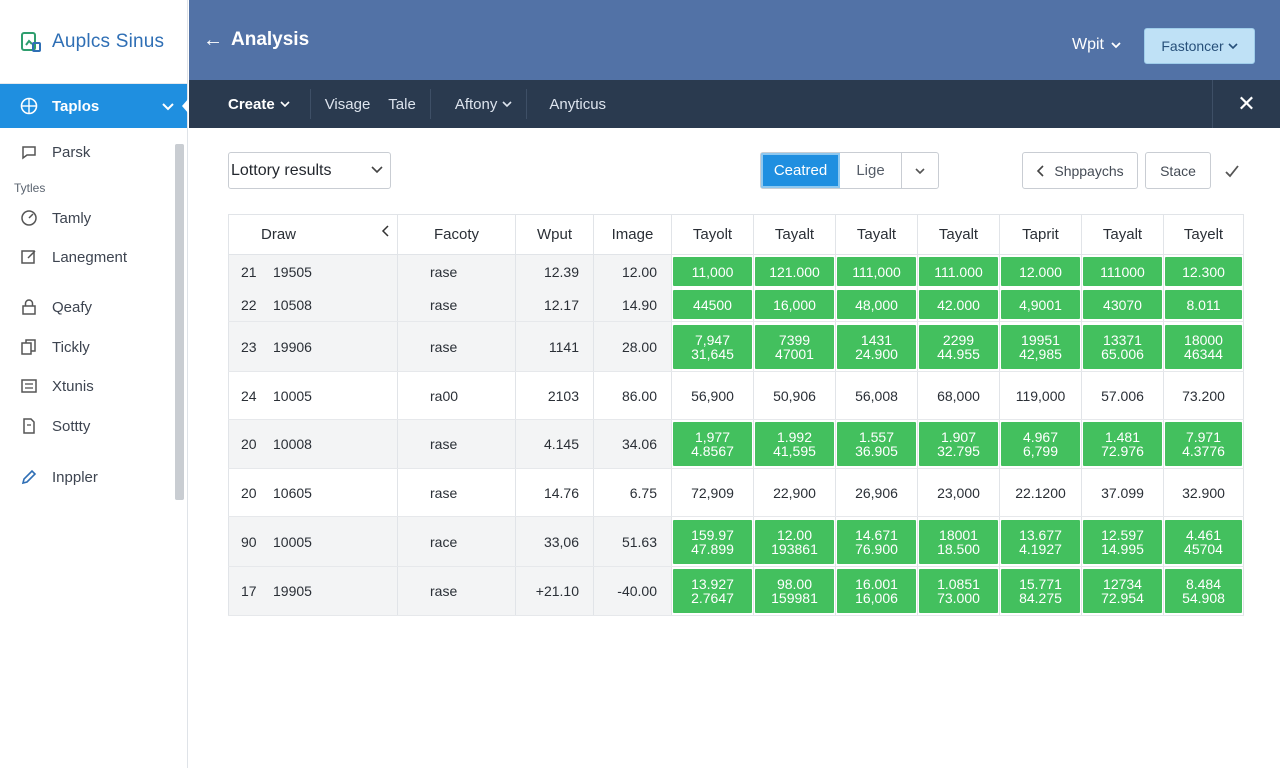  What do you see at coordinates (800, 170) in the screenshot?
I see `view-toggle-centered: Ceatred` at bounding box center [800, 170].